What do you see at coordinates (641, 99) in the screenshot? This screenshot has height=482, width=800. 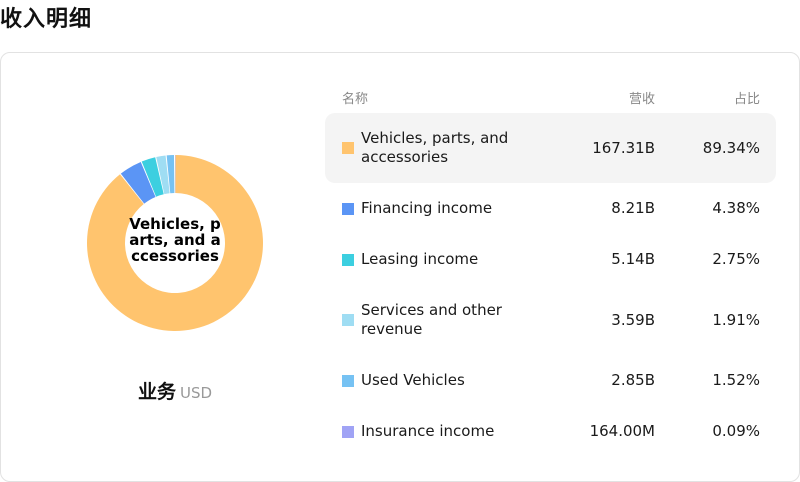 I see `header-revenue: 营收` at bounding box center [641, 99].